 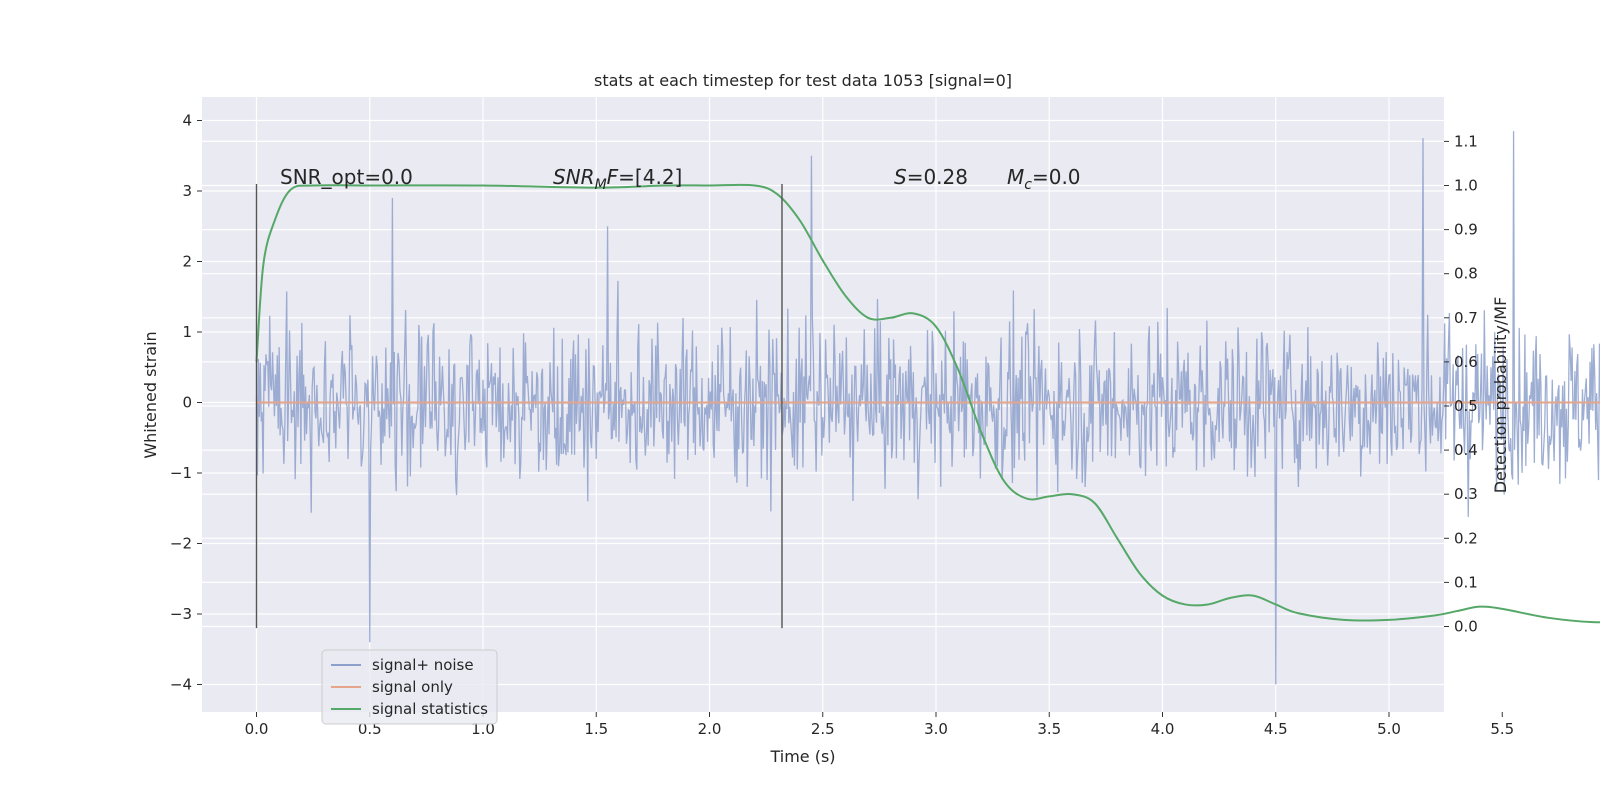 I want to click on x-tick-label: 5.0, so click(x=1389, y=729).